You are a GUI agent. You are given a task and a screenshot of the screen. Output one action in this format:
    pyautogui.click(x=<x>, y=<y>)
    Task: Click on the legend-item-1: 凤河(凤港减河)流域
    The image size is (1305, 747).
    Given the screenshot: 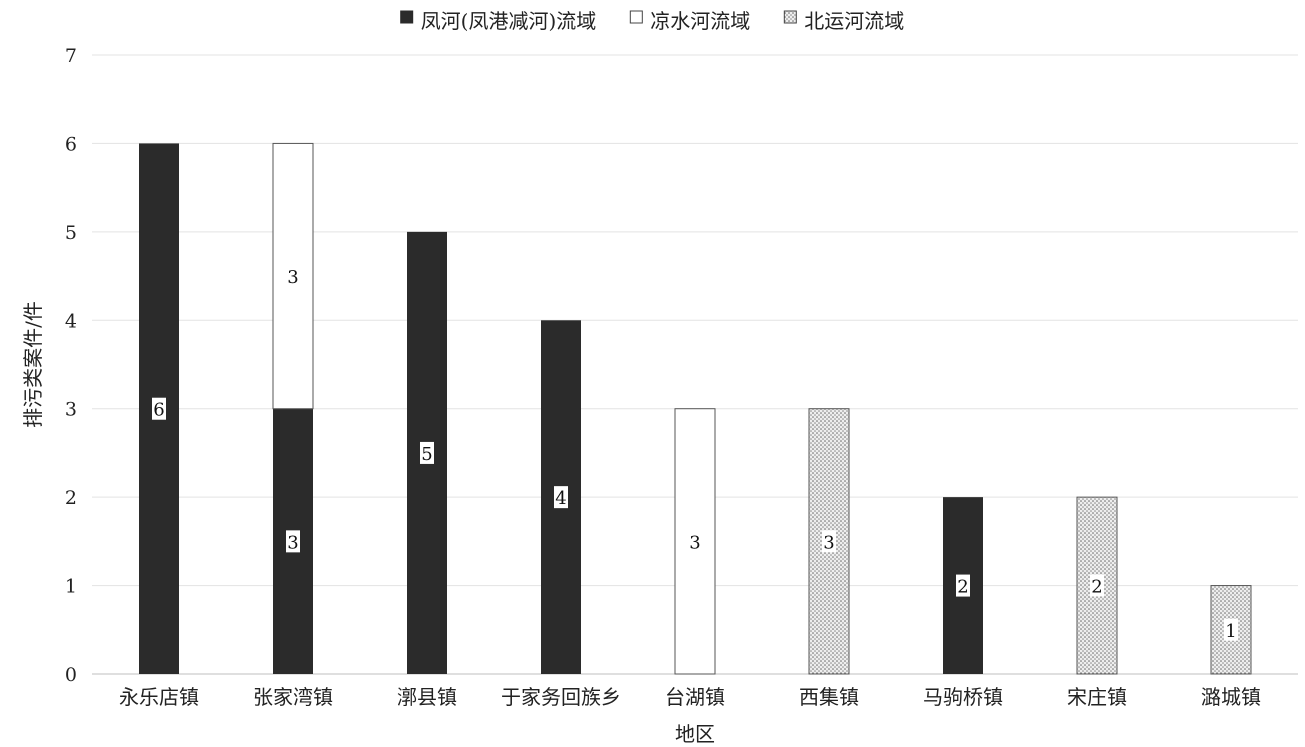 What is the action you would take?
    pyautogui.click(x=498, y=21)
    